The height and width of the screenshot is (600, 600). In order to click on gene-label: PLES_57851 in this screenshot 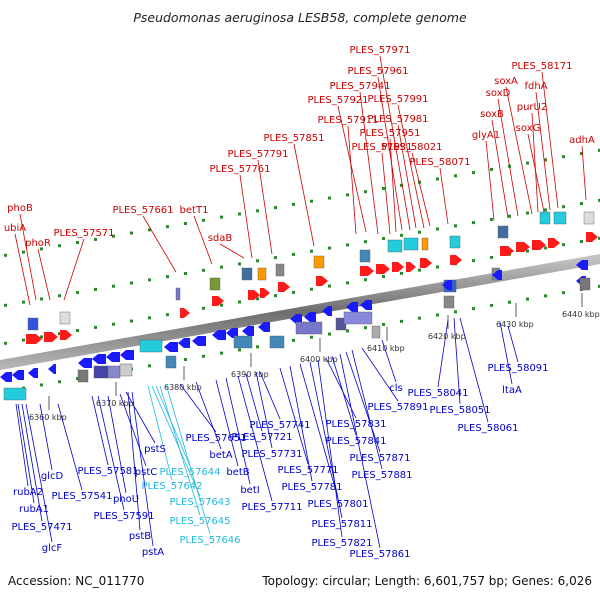, I will do `click(293, 138)`.